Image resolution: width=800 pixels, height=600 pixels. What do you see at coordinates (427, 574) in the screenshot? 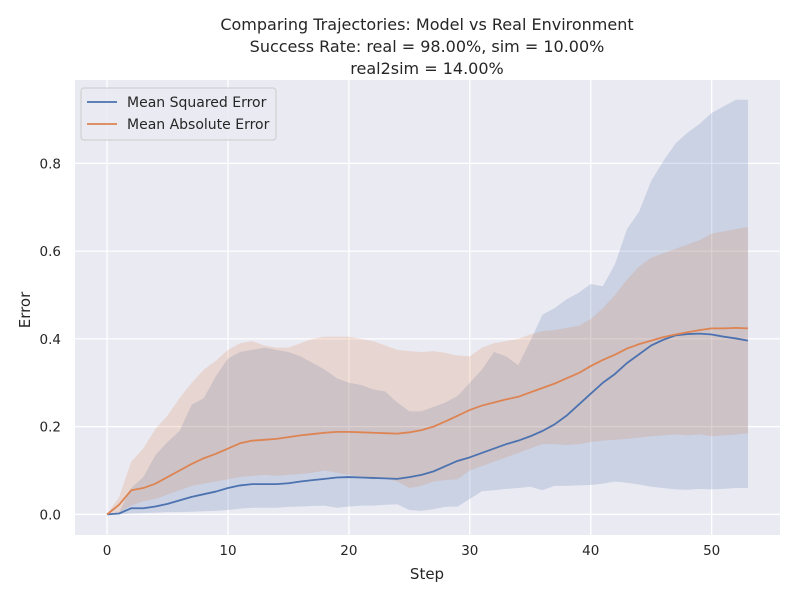
I see `x-axis-label: Step` at bounding box center [427, 574].